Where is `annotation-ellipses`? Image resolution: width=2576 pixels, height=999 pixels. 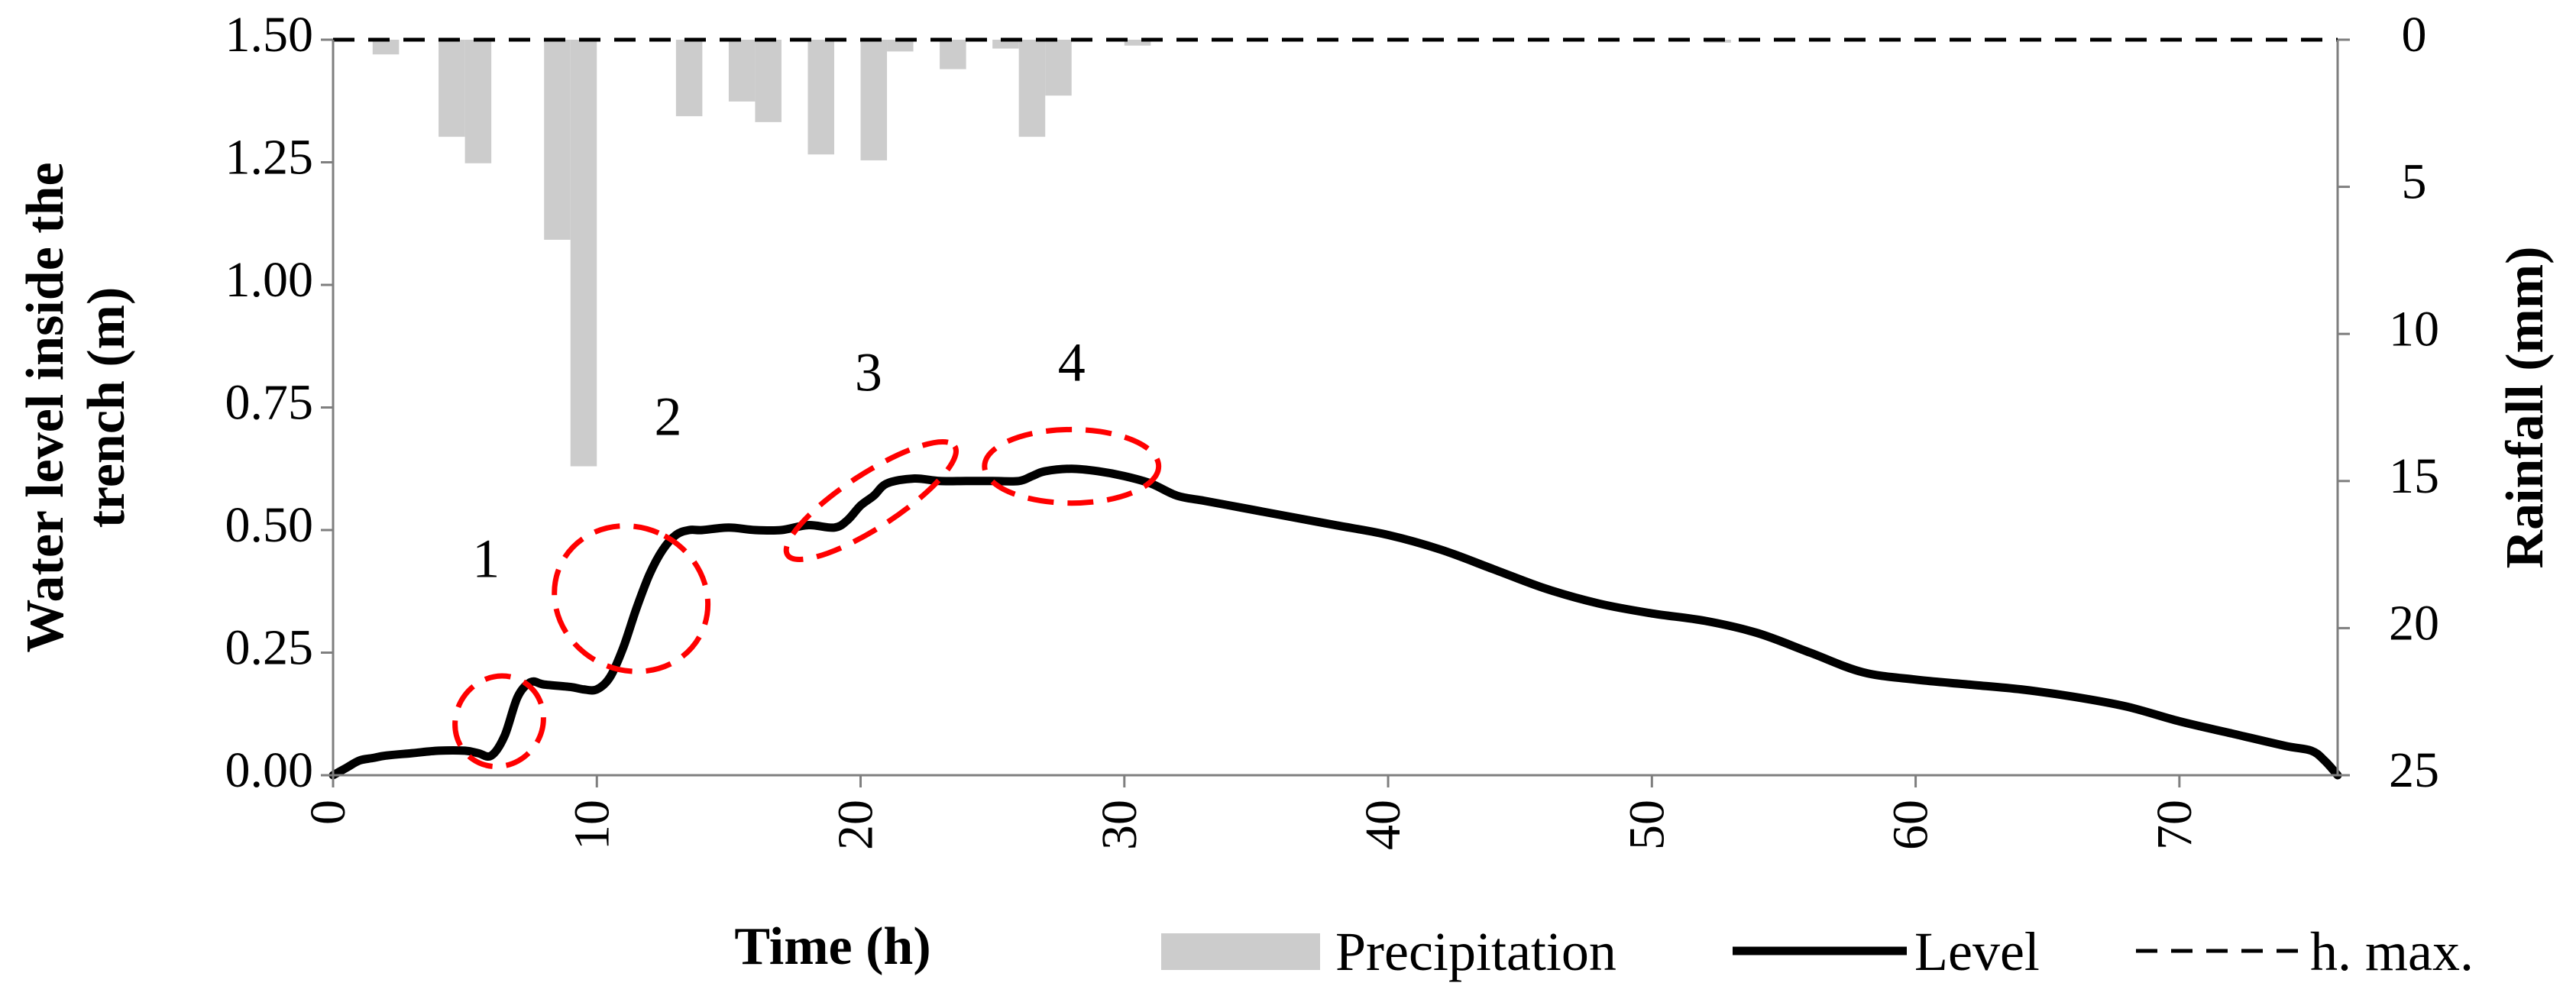 annotation-ellipses is located at coordinates (807, 598).